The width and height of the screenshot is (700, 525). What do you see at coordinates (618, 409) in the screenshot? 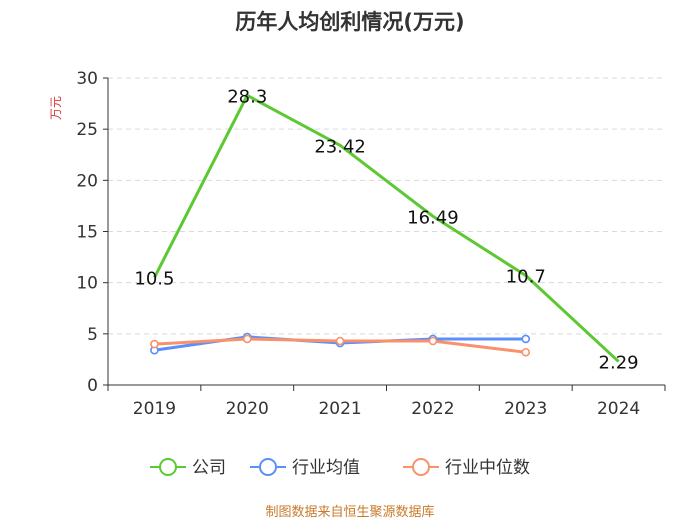
I see `x-tick-label: 2024` at bounding box center [618, 409].